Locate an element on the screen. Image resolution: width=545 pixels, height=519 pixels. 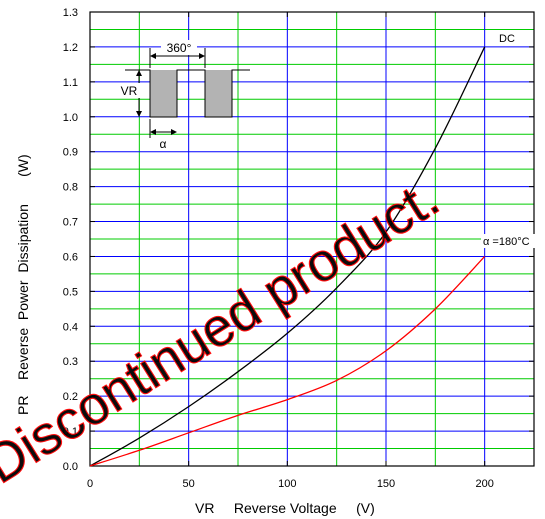
inset-diagram: 360° VR α is located at coordinates (184, 95).